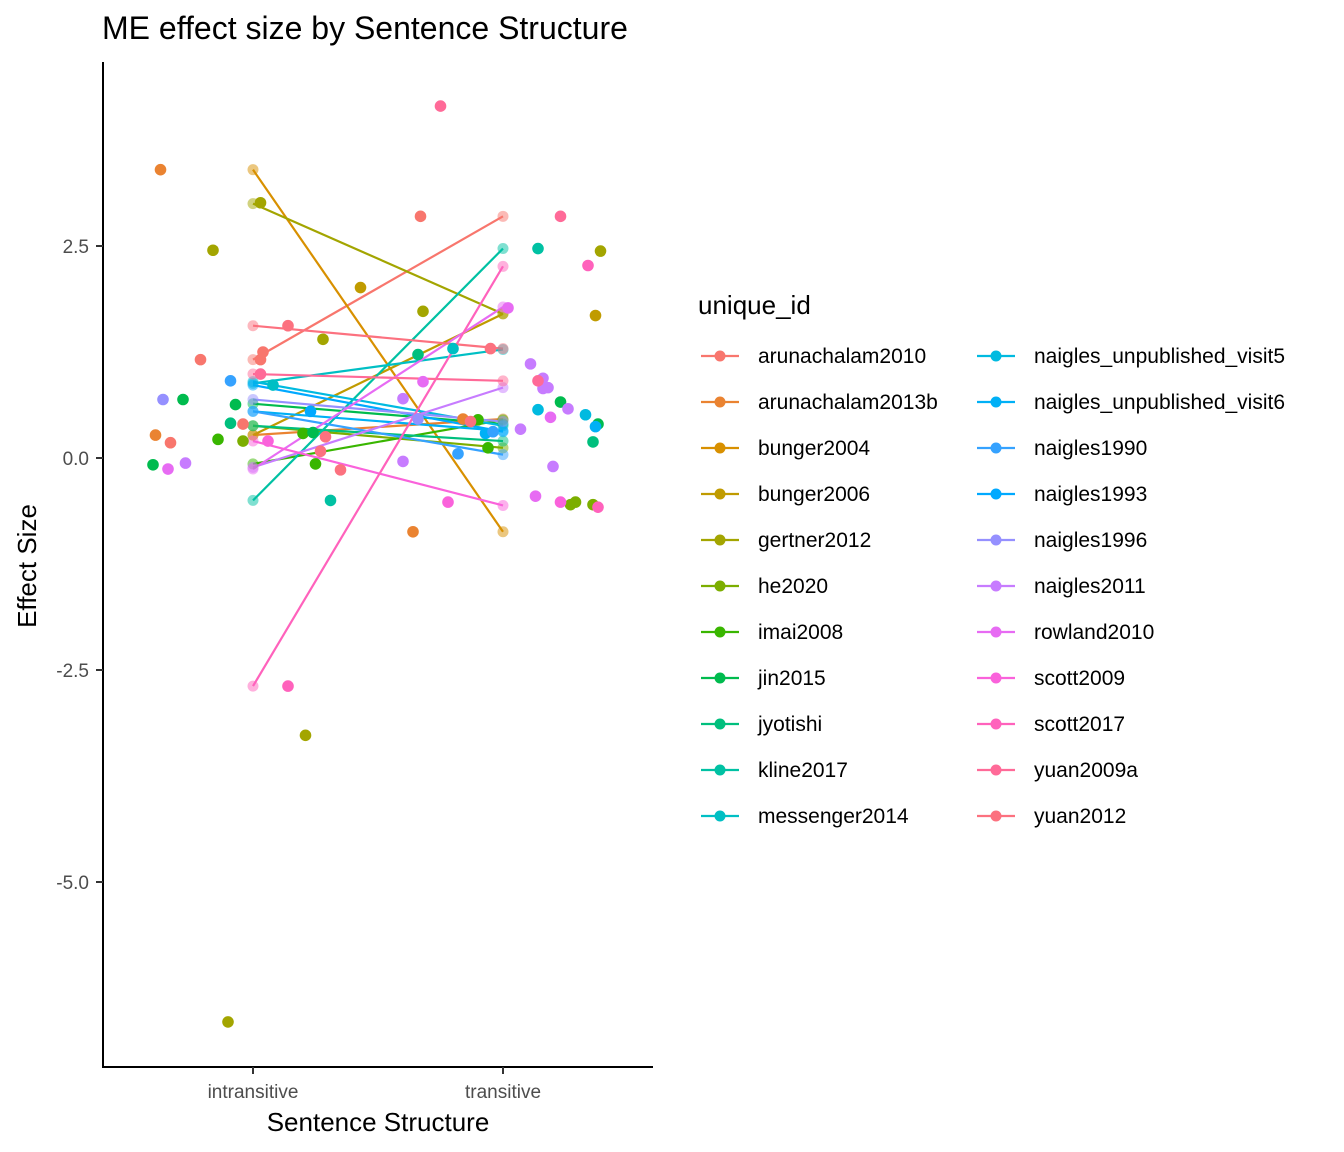  Describe the element at coordinates (803, 770) in the screenshot. I see `legend-label: kline2017` at that location.